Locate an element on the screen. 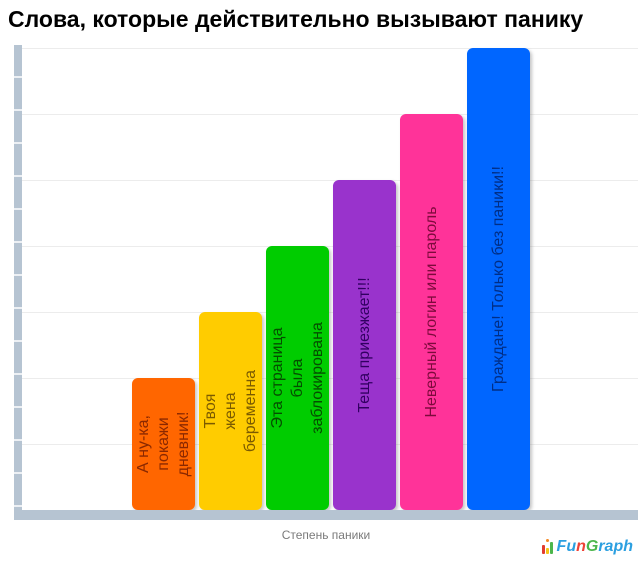  bar-label-line: Граждане! Только без паники!! is located at coordinates (498, 279).